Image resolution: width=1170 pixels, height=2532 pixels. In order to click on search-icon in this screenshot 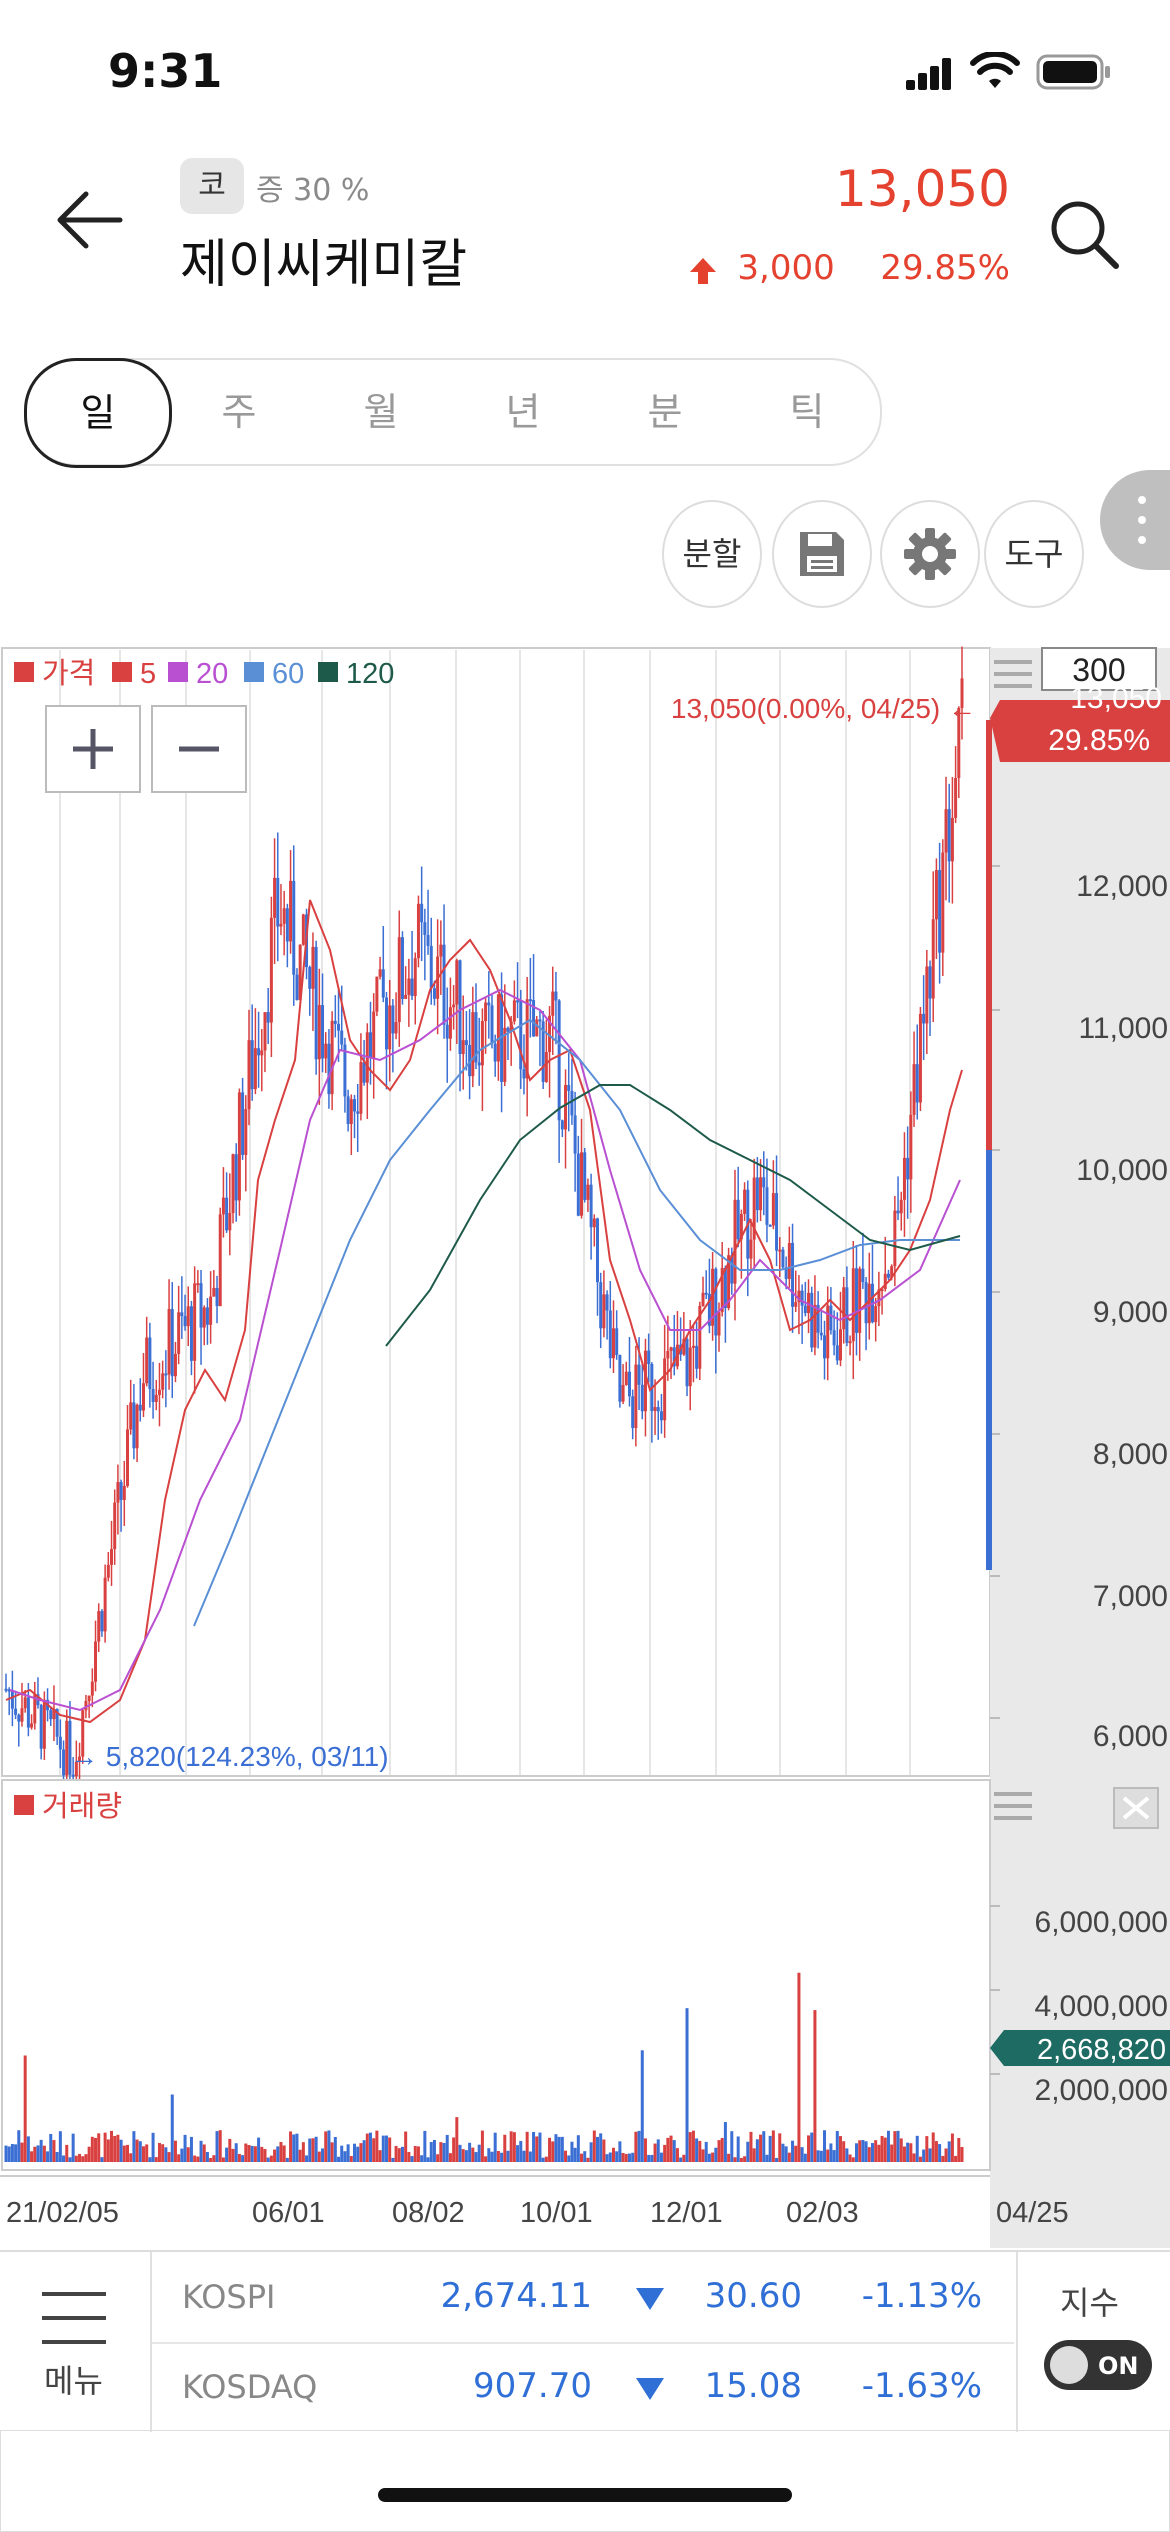, I will do `click(1084, 234)`.